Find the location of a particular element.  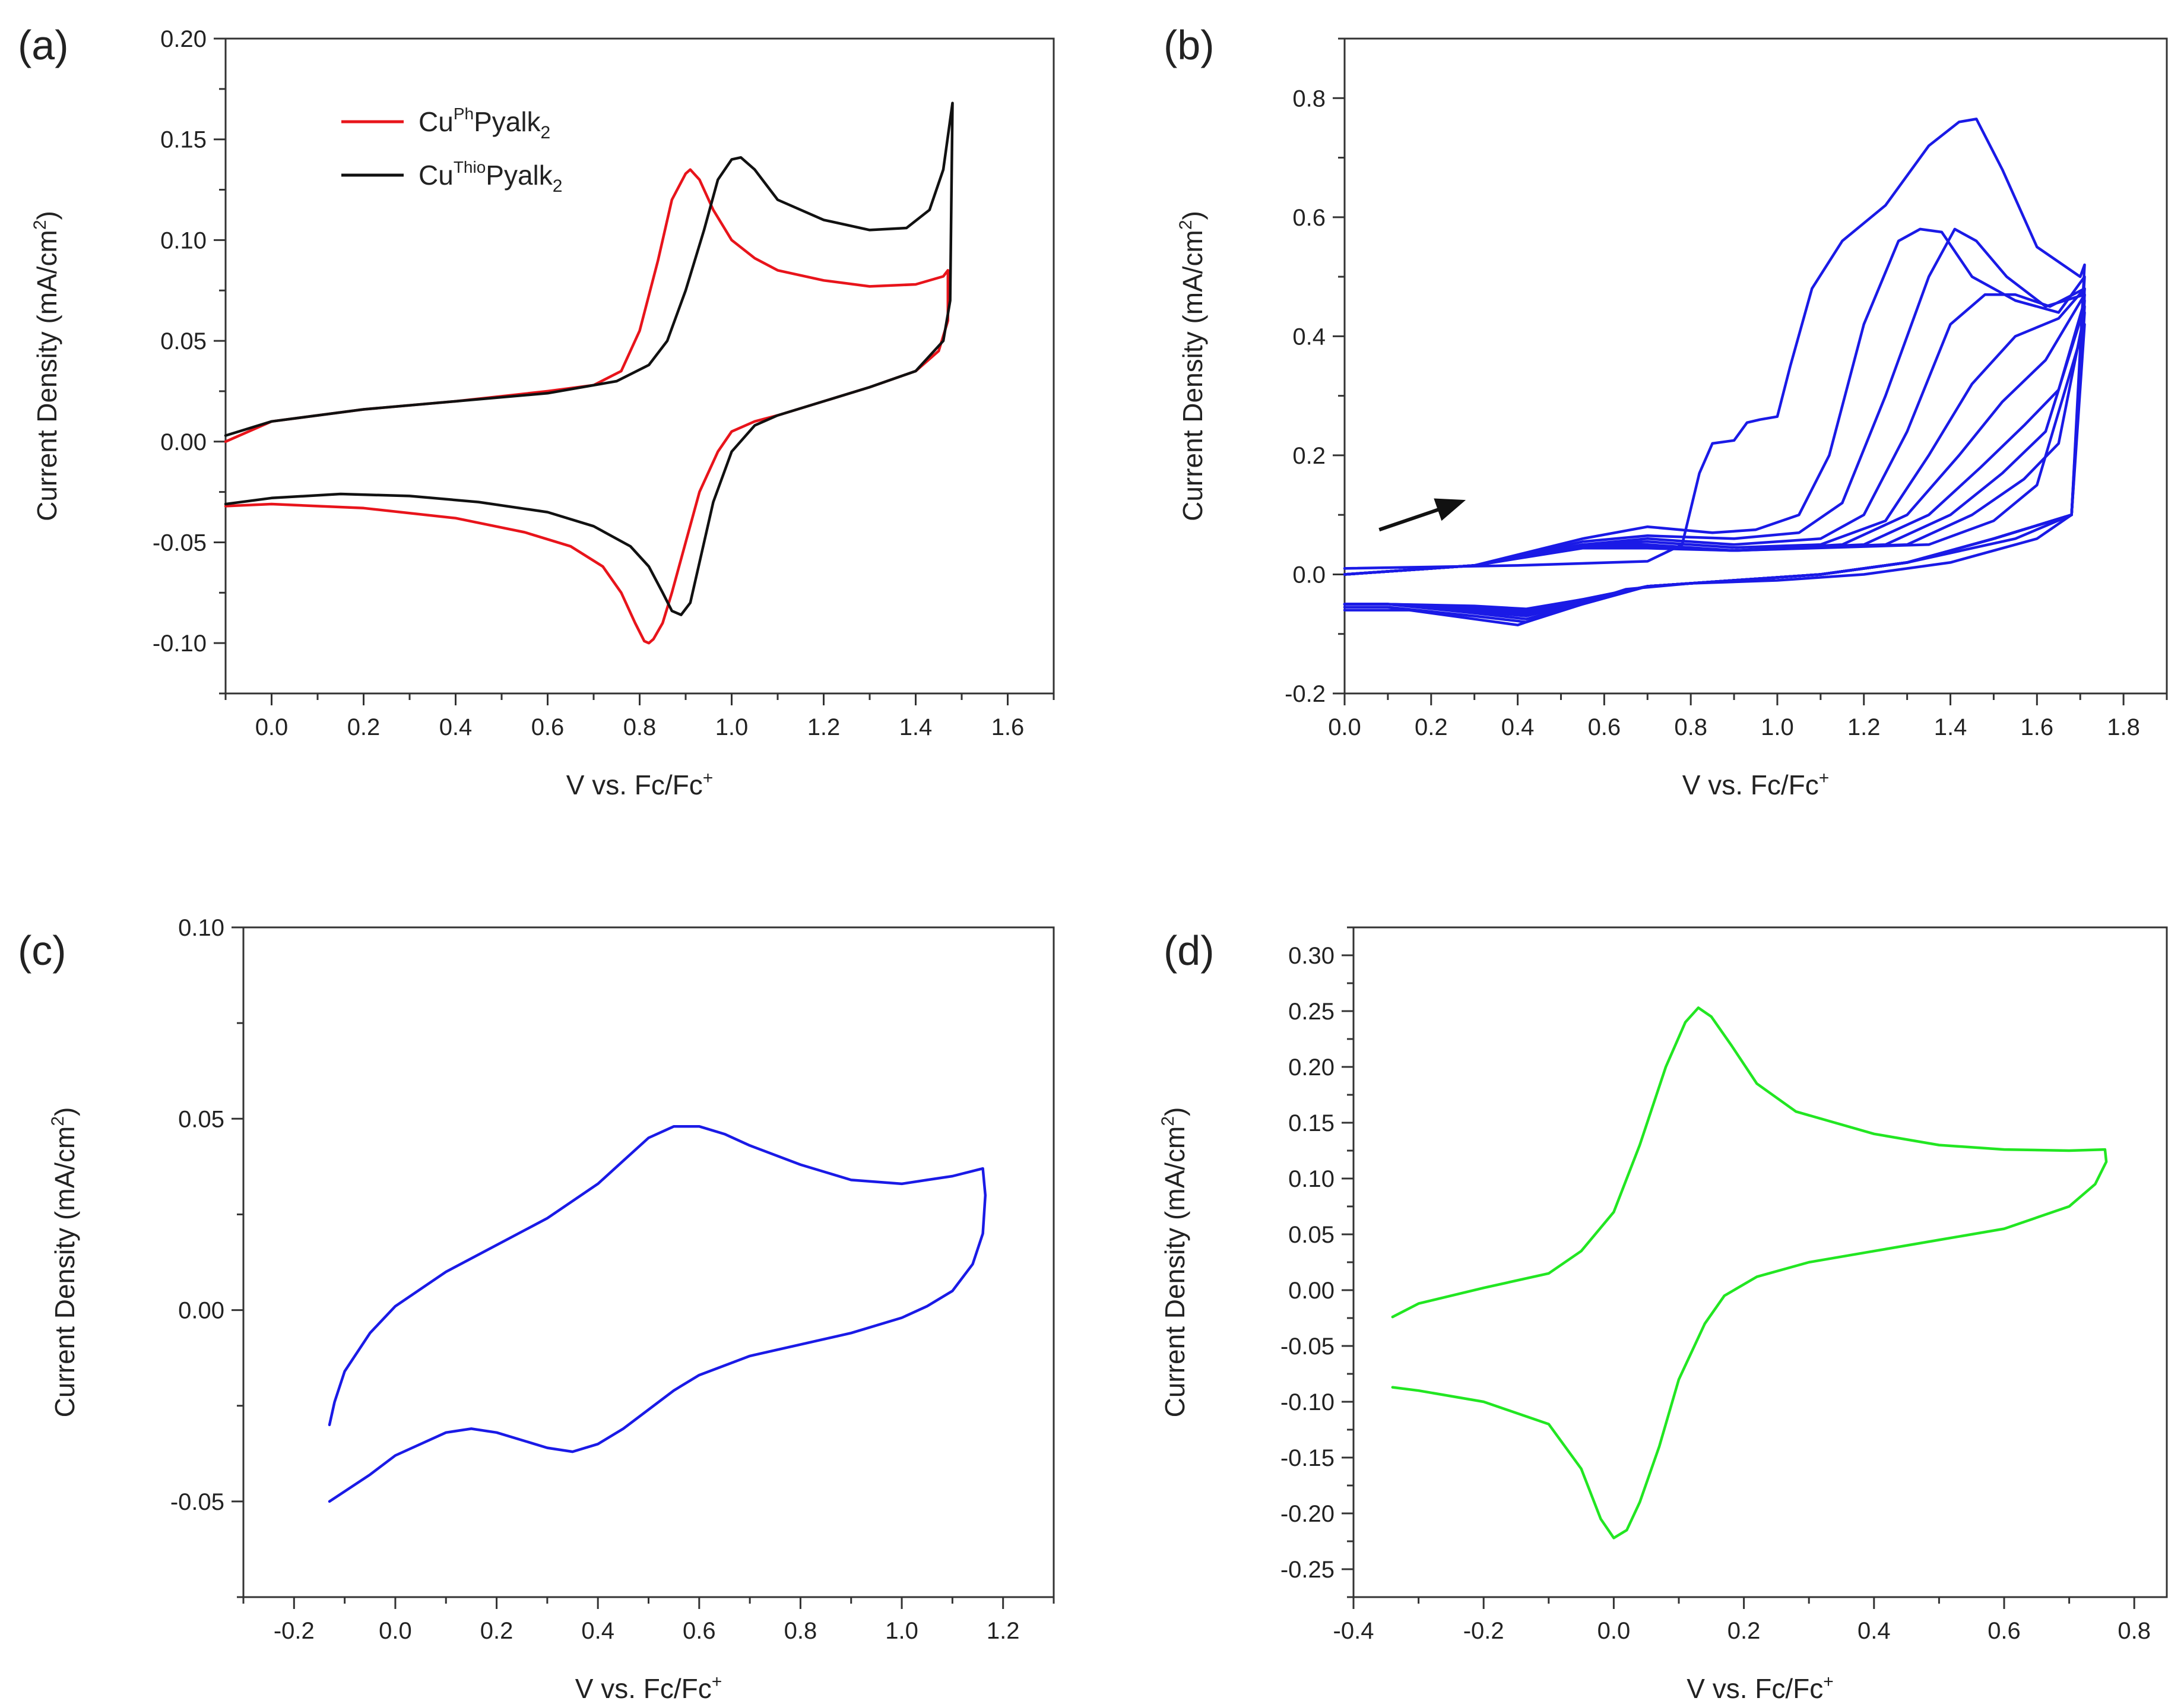

x-tick-label-c: 0.4 is located at coordinates (597, 1631).